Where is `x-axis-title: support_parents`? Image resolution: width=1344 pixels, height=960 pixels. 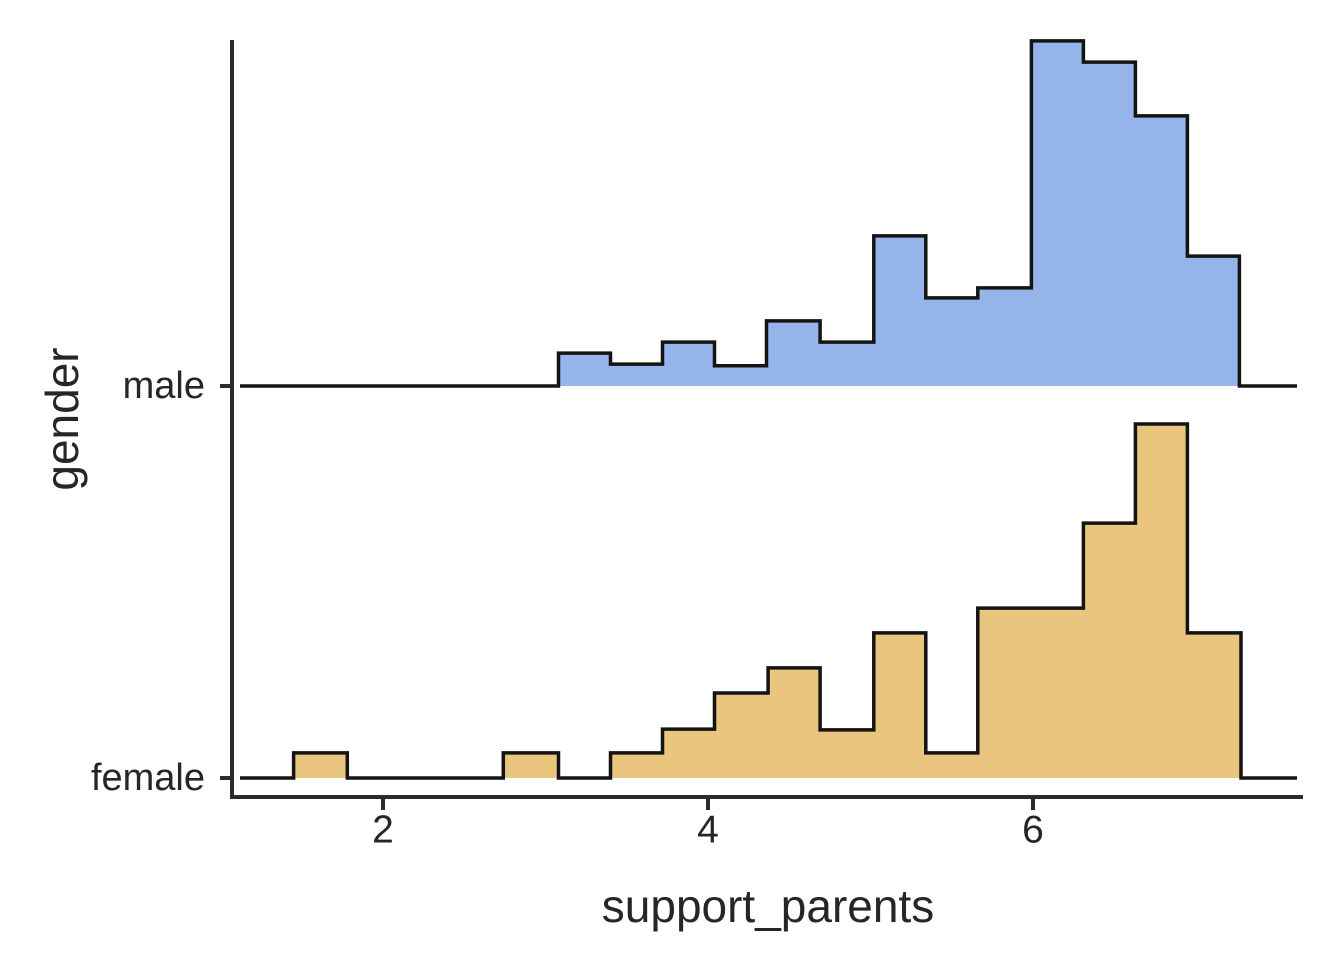 x-axis-title: support_parents is located at coordinates (768, 906).